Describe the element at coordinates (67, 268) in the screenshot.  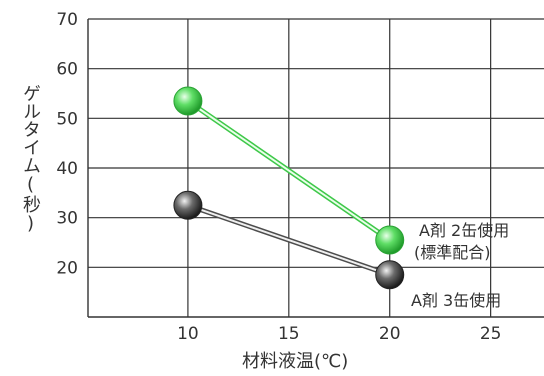
I see `y-tick-label: 20` at that location.